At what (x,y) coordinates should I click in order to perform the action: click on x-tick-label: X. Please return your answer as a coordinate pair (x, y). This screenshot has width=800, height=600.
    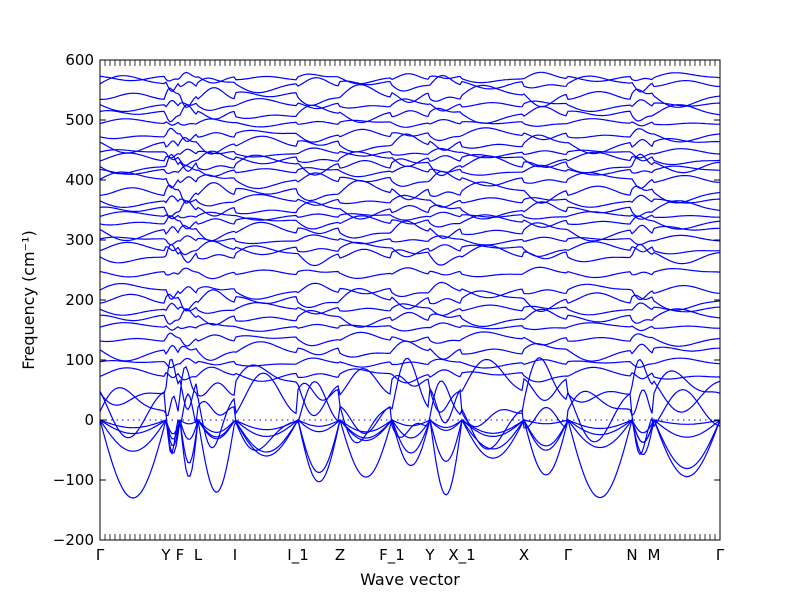
    Looking at the image, I should click on (524, 555).